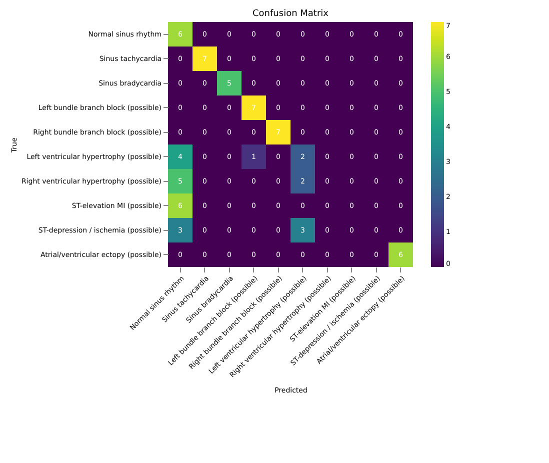  What do you see at coordinates (291, 14) in the screenshot?
I see `chart-title: Confusion Matrix` at bounding box center [291, 14].